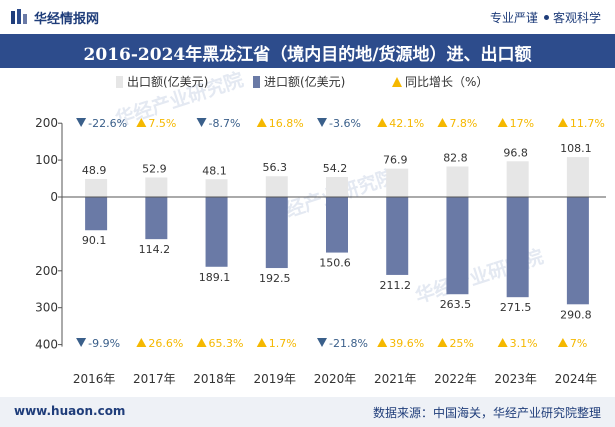  Describe the element at coordinates (275, 167) in the screenshot. I see `label-export-3: 56.3` at that location.